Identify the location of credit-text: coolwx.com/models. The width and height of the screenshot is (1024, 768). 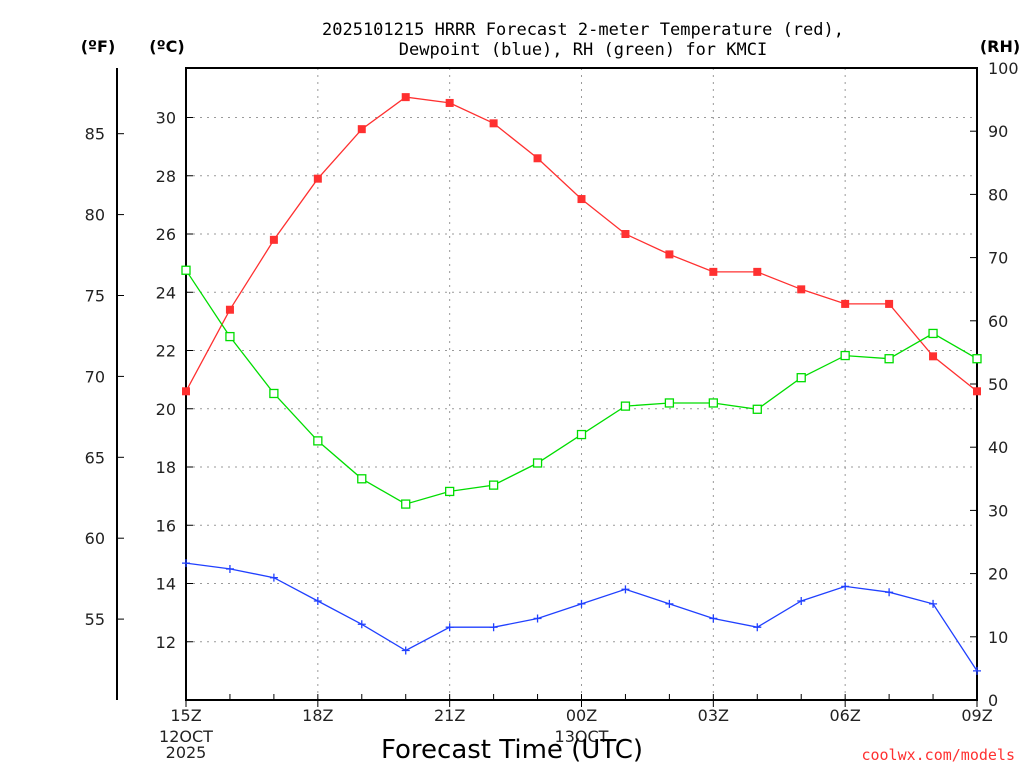
(938, 755).